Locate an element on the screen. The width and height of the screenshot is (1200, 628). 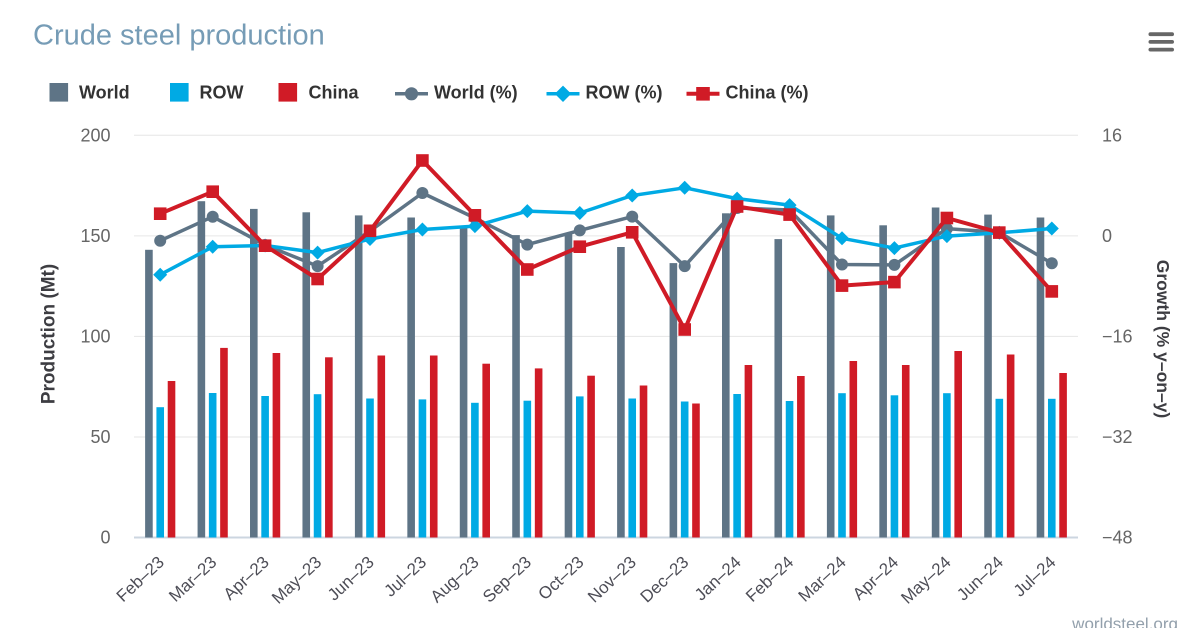
svg-text: 200 is located at coordinates (95, 135).